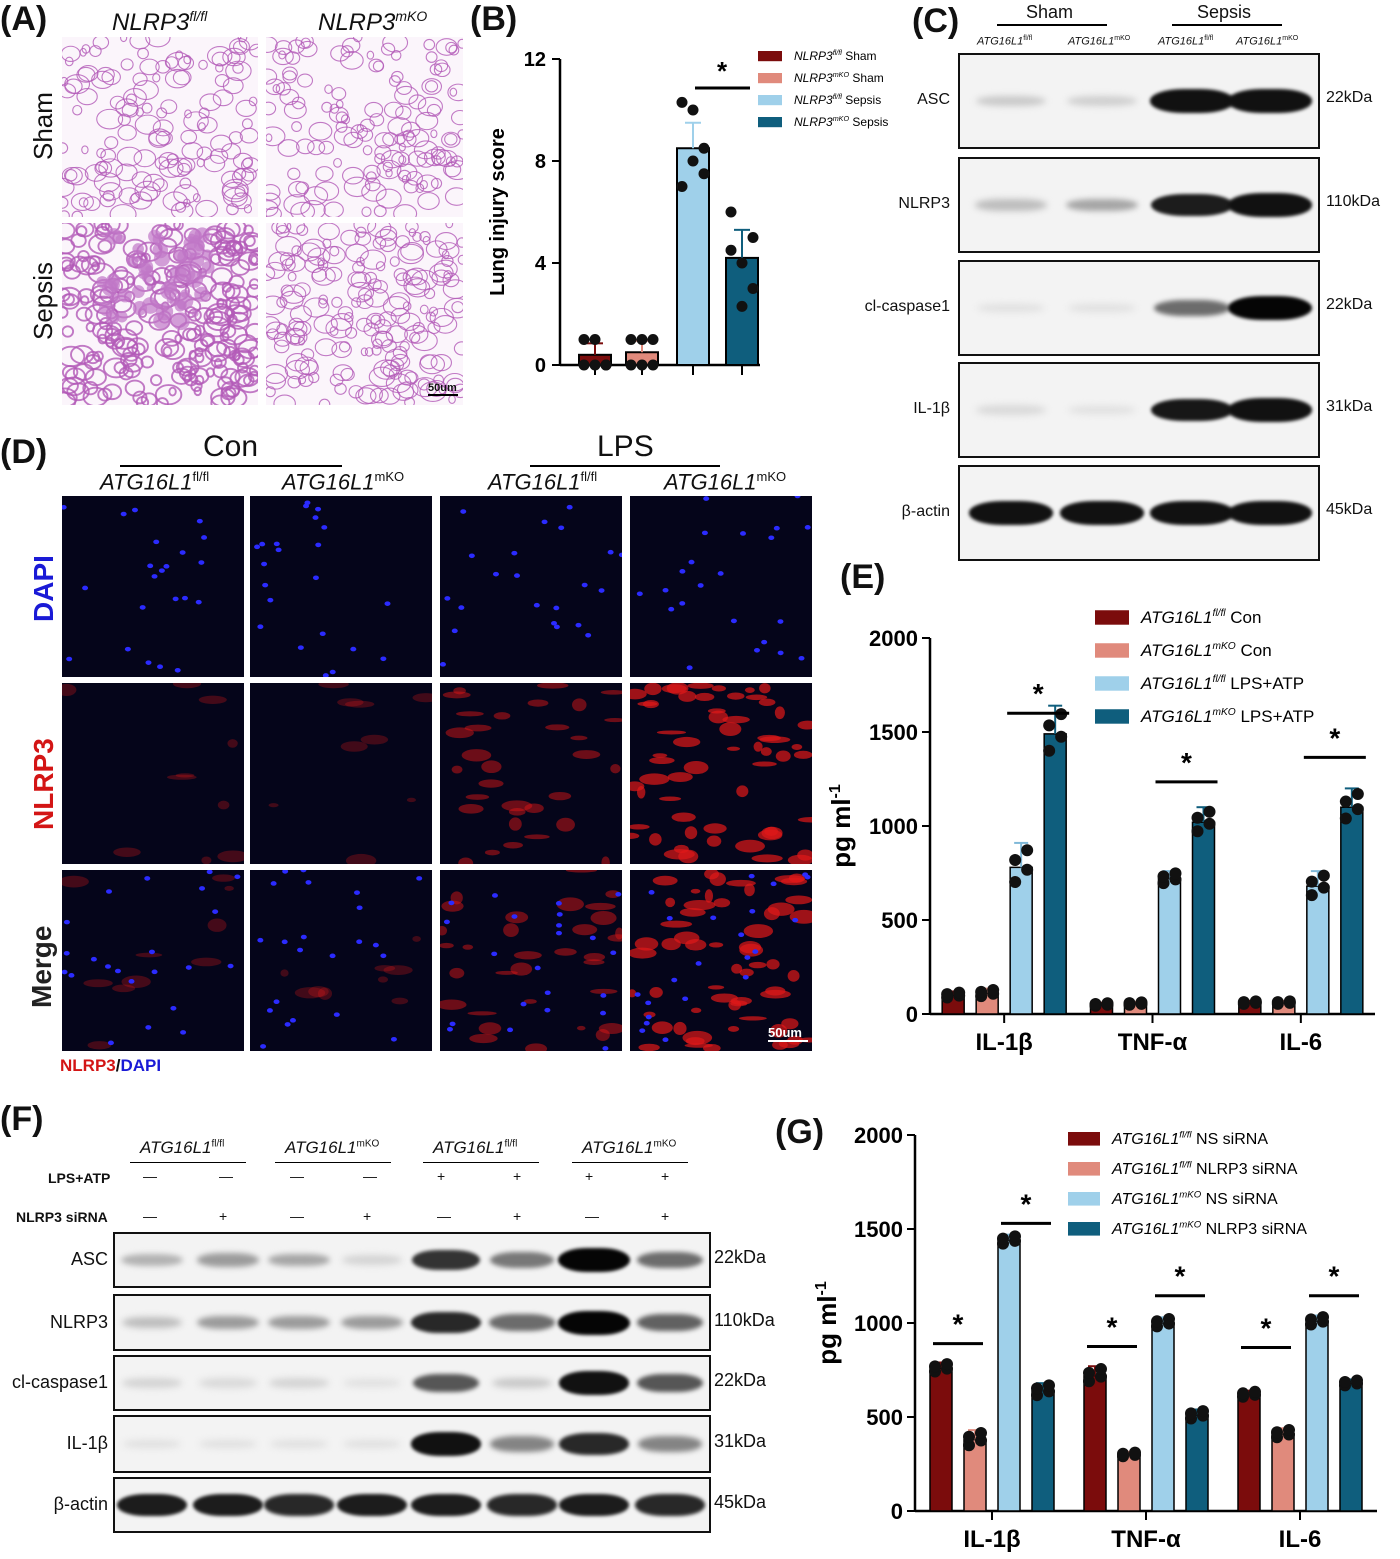  I want to click on fluorescence-image-r1-c3, so click(721, 773).